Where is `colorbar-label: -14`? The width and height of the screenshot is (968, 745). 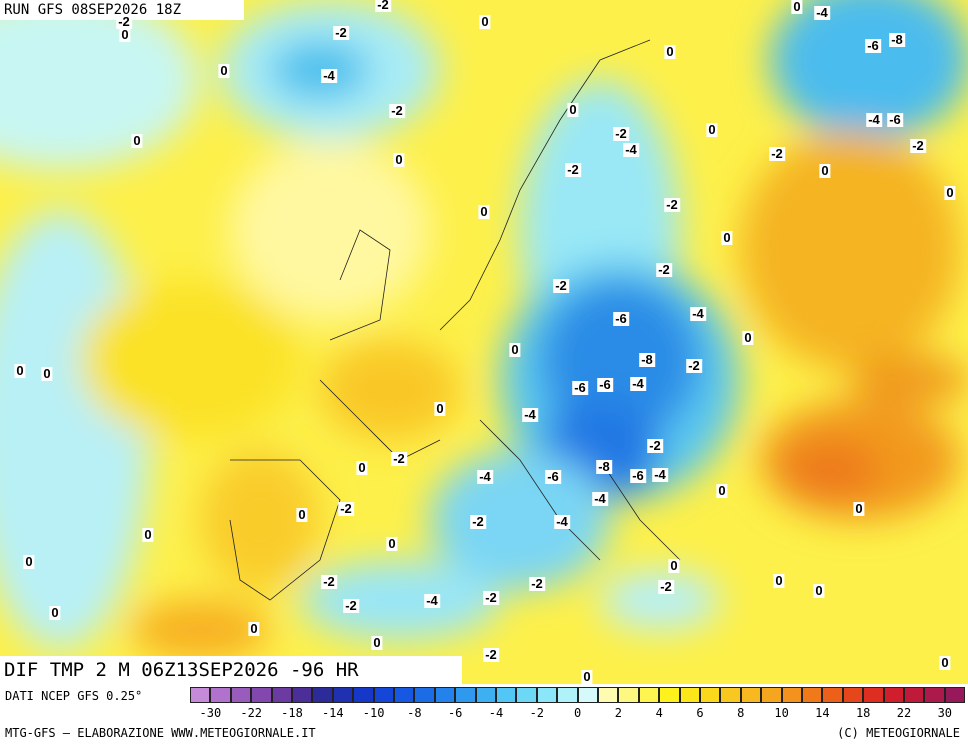 colorbar-label: -14 is located at coordinates (332, 713).